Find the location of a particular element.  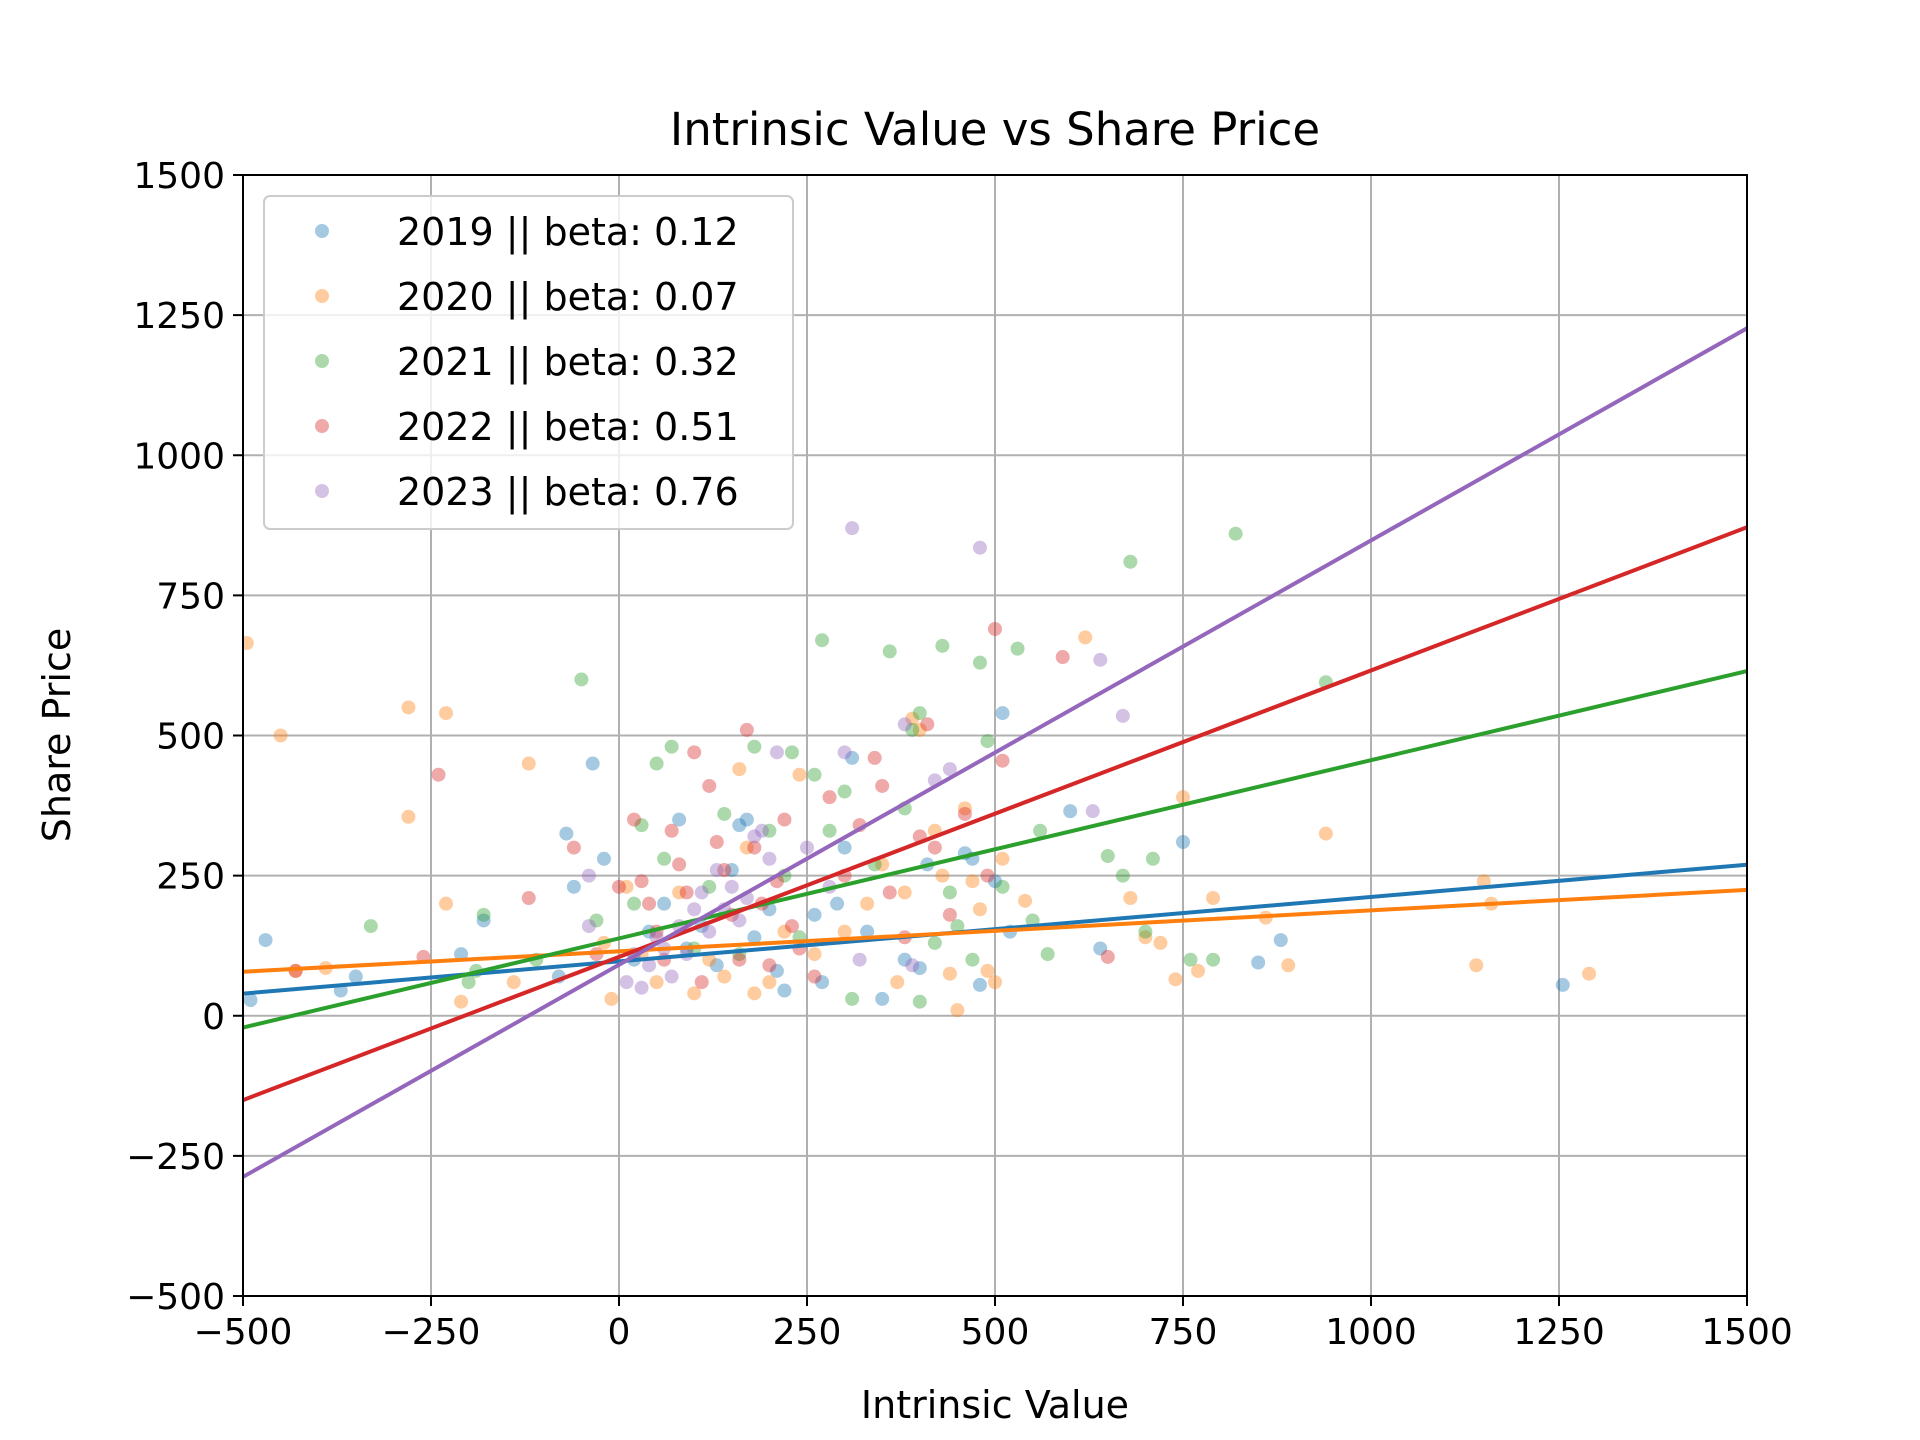

legend-label-2: 2021 || beta: 0.32 is located at coordinates (568, 362).